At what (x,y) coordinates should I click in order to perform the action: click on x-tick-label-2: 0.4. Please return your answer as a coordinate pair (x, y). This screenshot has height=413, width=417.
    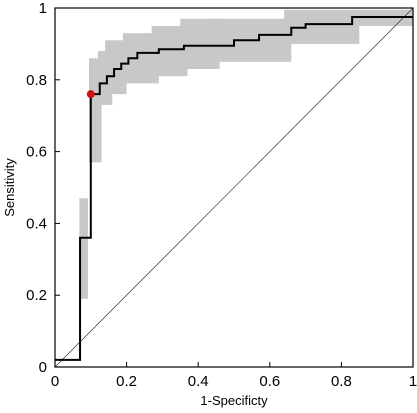
    Looking at the image, I should click on (198, 381).